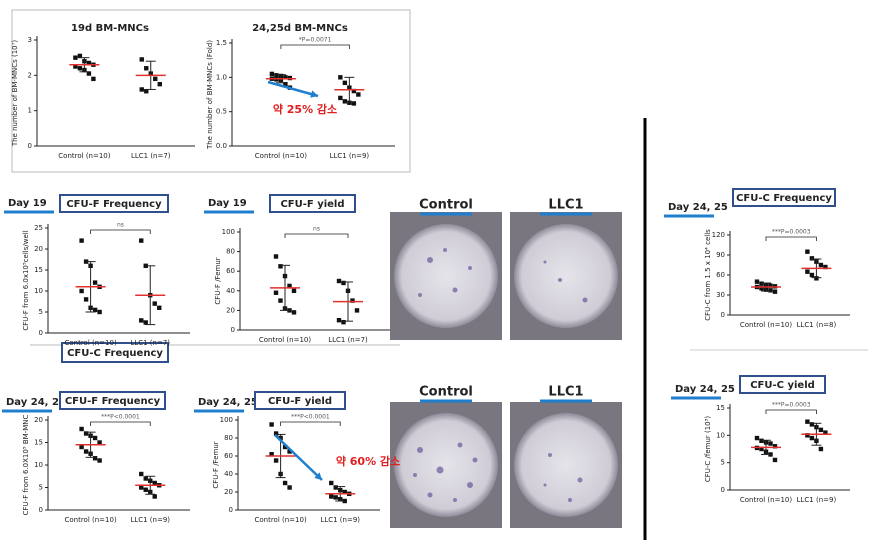  Describe the element at coordinates (210, 95) in the screenshot. I see `y-axis-label: The number of BM-MNCs (Fold)` at that location.